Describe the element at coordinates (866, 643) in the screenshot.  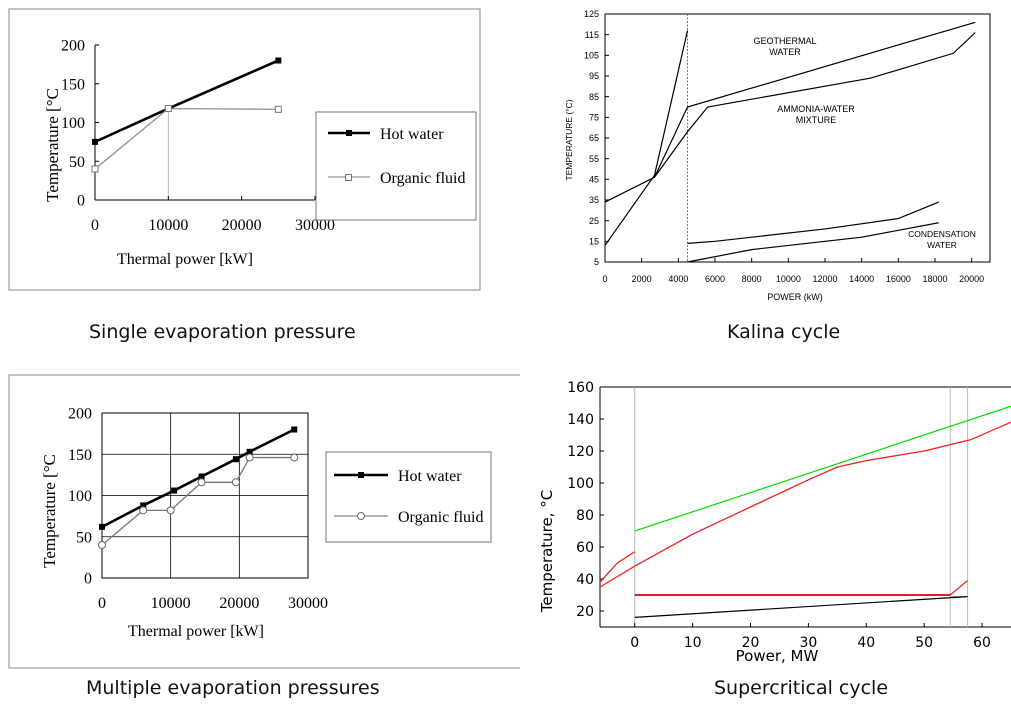
I see `super-xtick: 40` at that location.